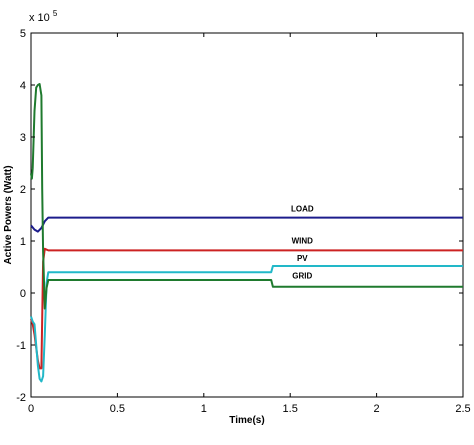 The width and height of the screenshot is (474, 445). I want to click on x-tick-label: 2.5, so click(462, 409).